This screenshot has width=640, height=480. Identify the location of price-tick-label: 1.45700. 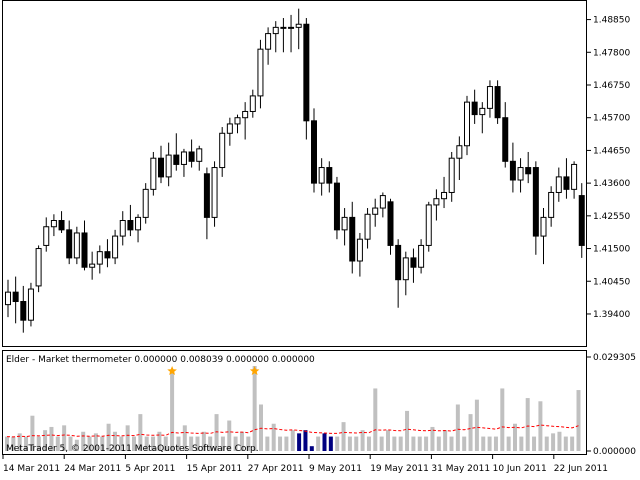
(611, 119).